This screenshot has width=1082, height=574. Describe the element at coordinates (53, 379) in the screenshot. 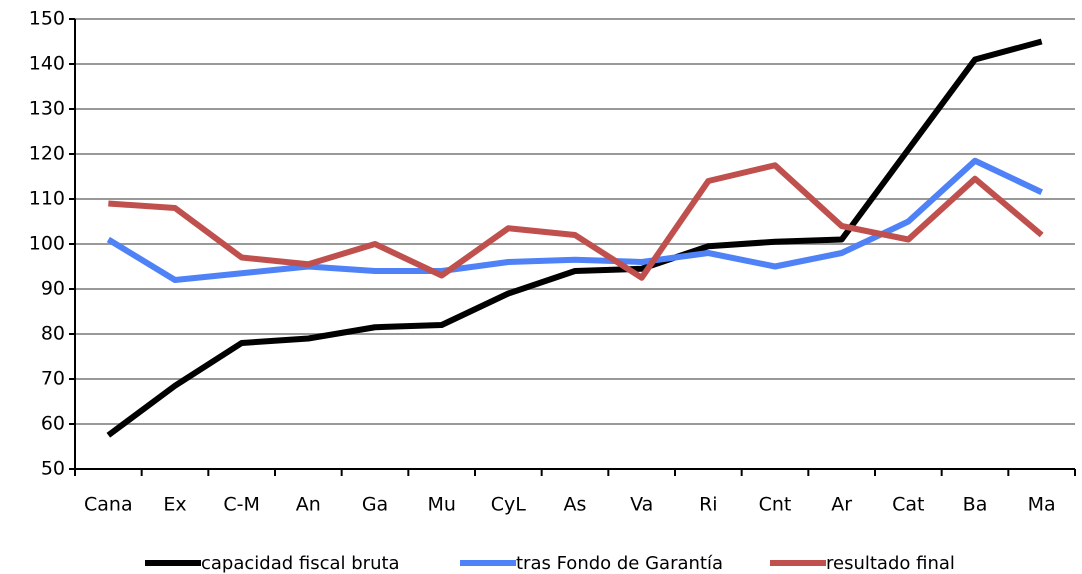

I see `y-tick-label: 70` at that location.